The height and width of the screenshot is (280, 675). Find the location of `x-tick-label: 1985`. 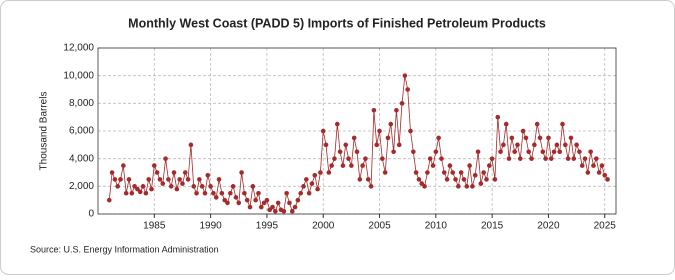

x-tick-label: 1985 is located at coordinates (154, 226).